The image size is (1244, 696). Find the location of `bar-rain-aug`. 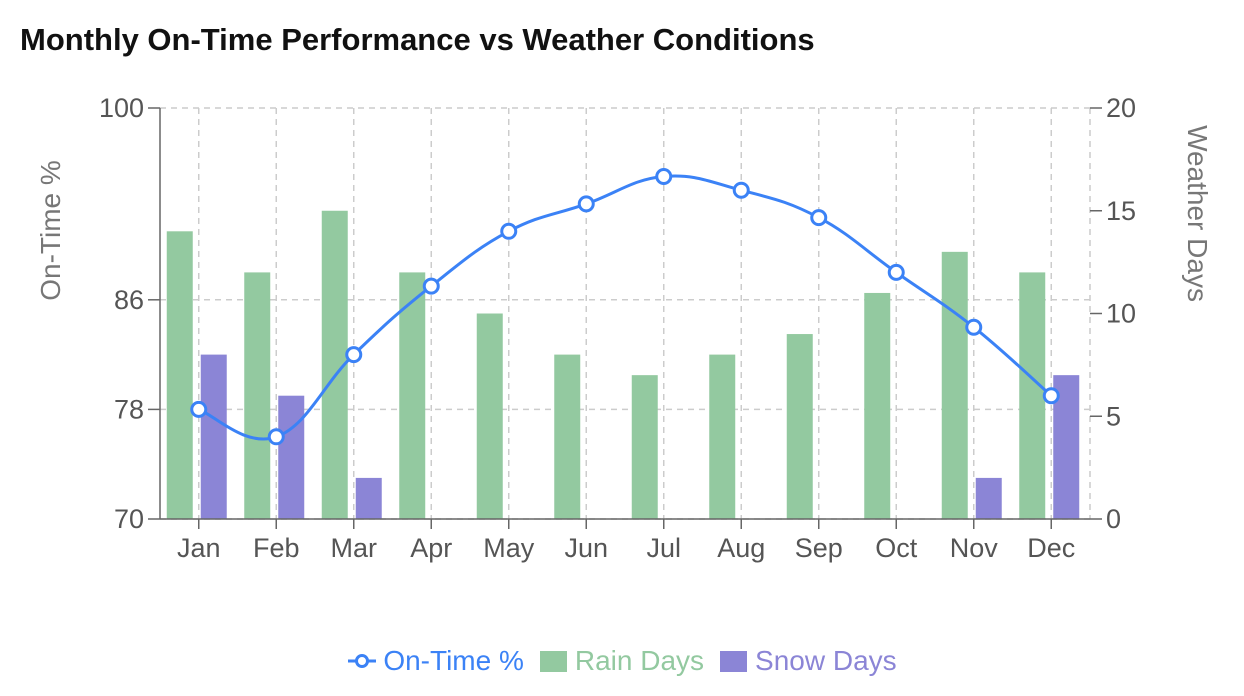

bar-rain-aug is located at coordinates (722, 436).